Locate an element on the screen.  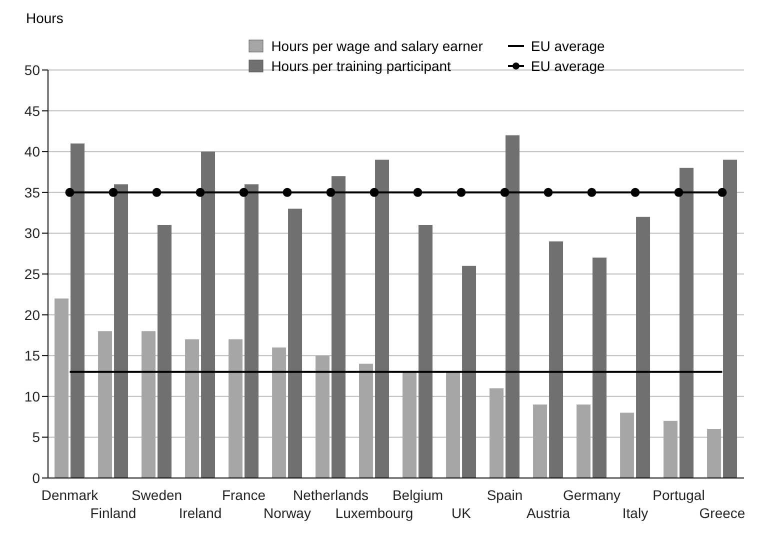
x-tick-label: France is located at coordinates (244, 495).